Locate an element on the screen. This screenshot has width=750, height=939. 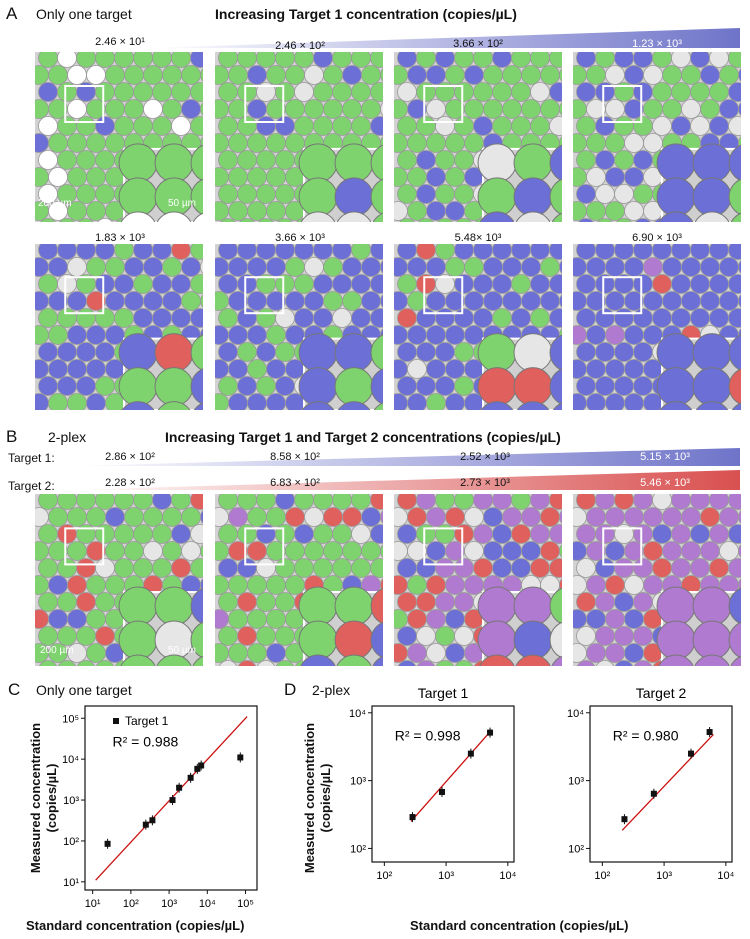
b-t2-conc-3: 2.73 × 10³ is located at coordinates (485, 483).